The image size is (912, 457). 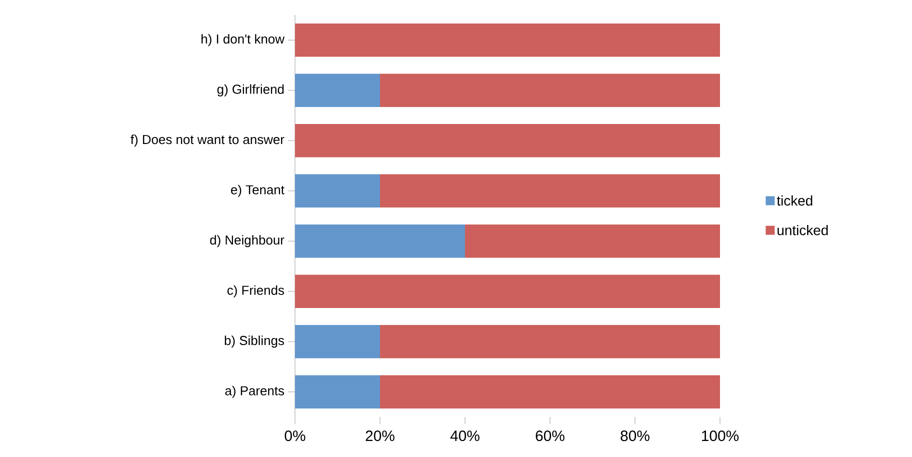 I want to click on x-tick-label: 60%, so click(x=550, y=436).